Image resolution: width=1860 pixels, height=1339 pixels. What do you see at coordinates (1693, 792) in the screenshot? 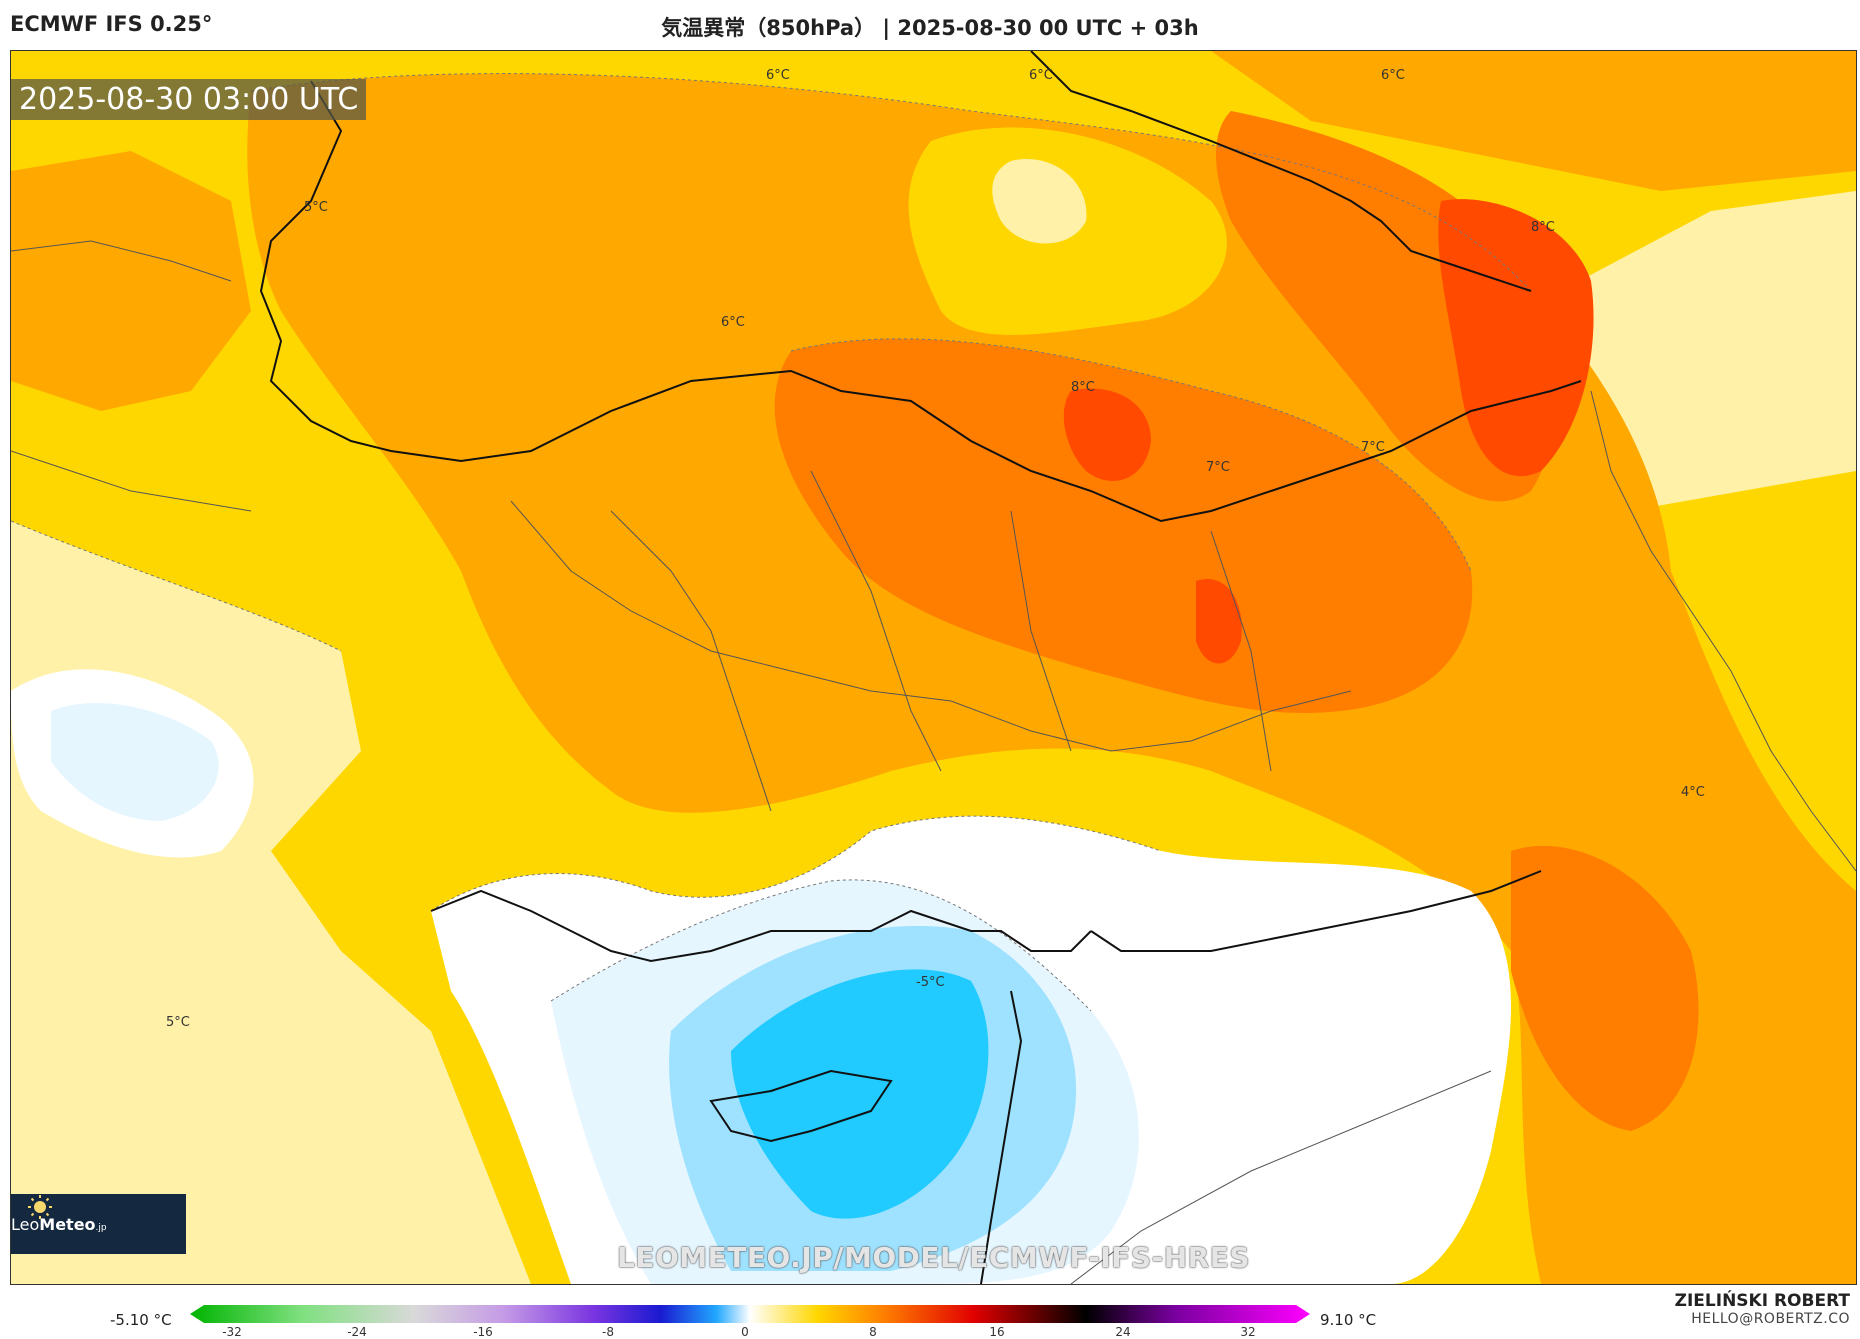
I see `contour-label: 4°C` at bounding box center [1693, 792].